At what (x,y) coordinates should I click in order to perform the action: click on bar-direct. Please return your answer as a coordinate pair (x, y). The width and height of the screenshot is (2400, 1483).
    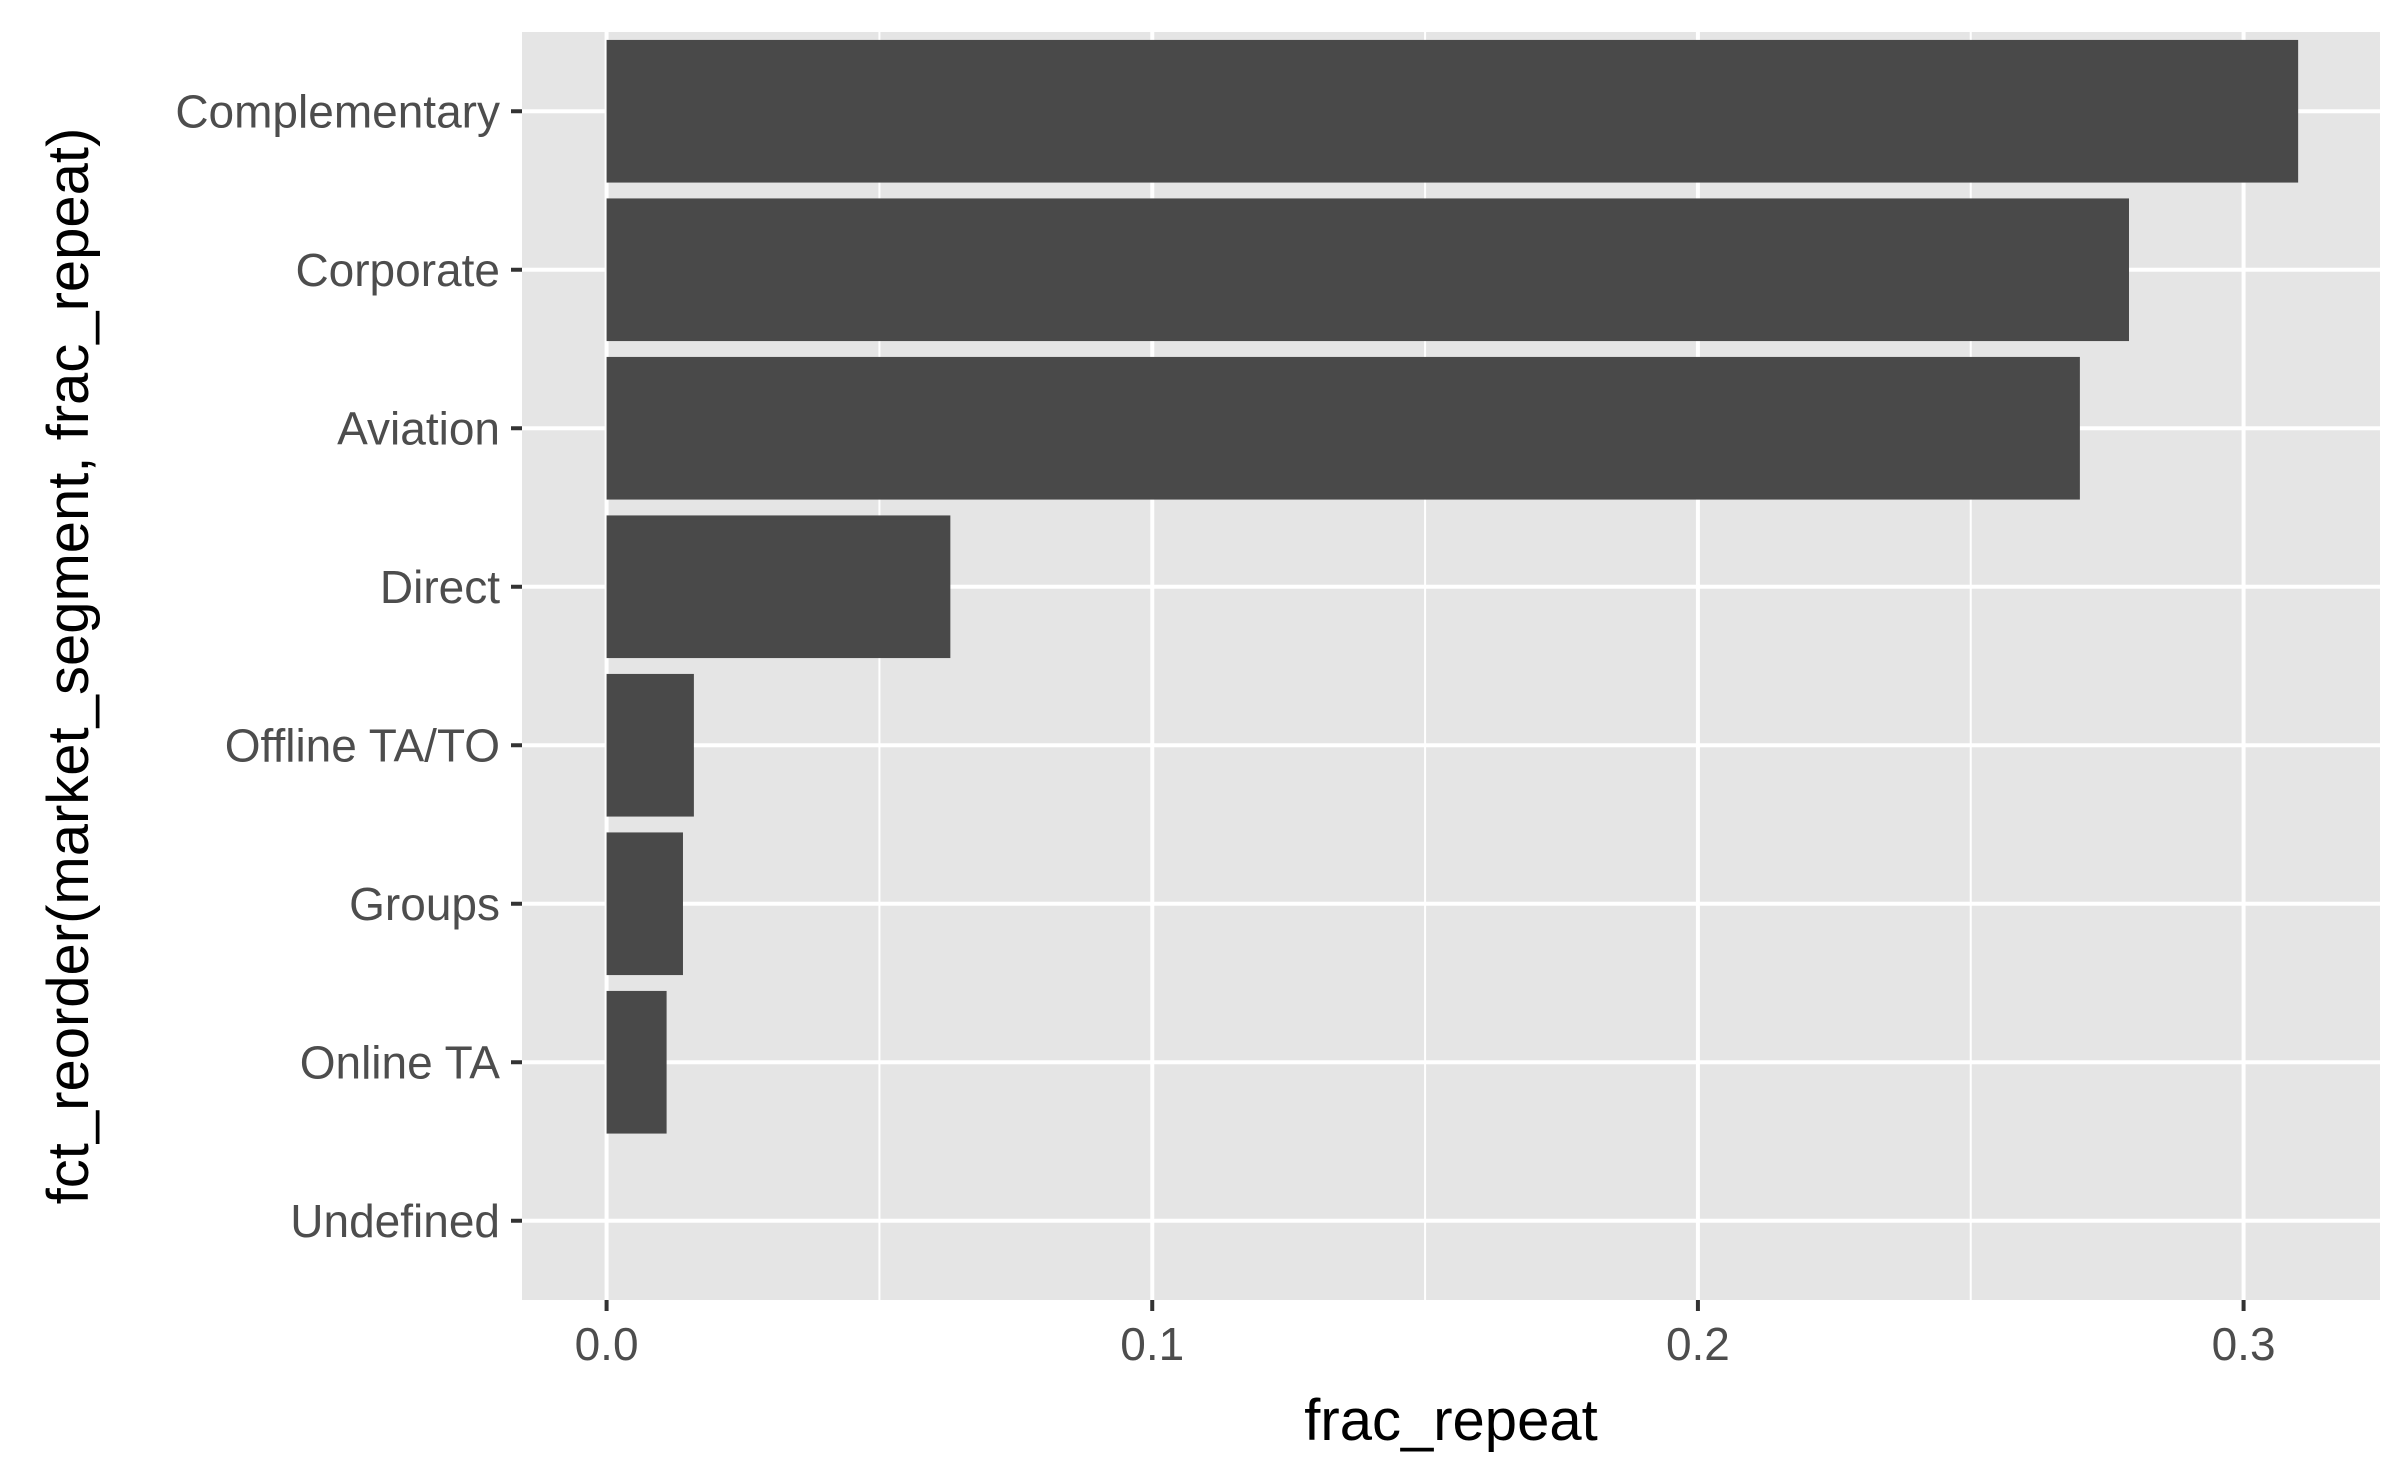
    Looking at the image, I should click on (778, 587).